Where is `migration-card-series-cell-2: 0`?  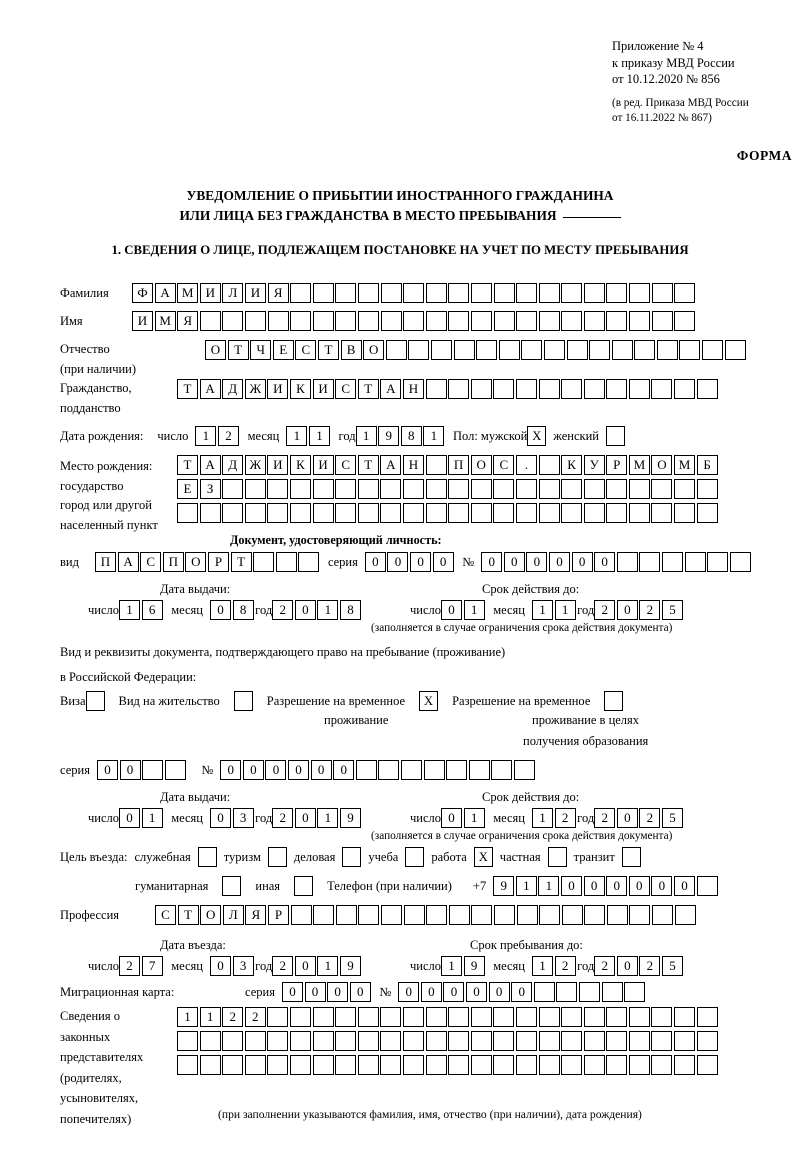
migration-card-series-cell-2: 0 is located at coordinates (315, 992).